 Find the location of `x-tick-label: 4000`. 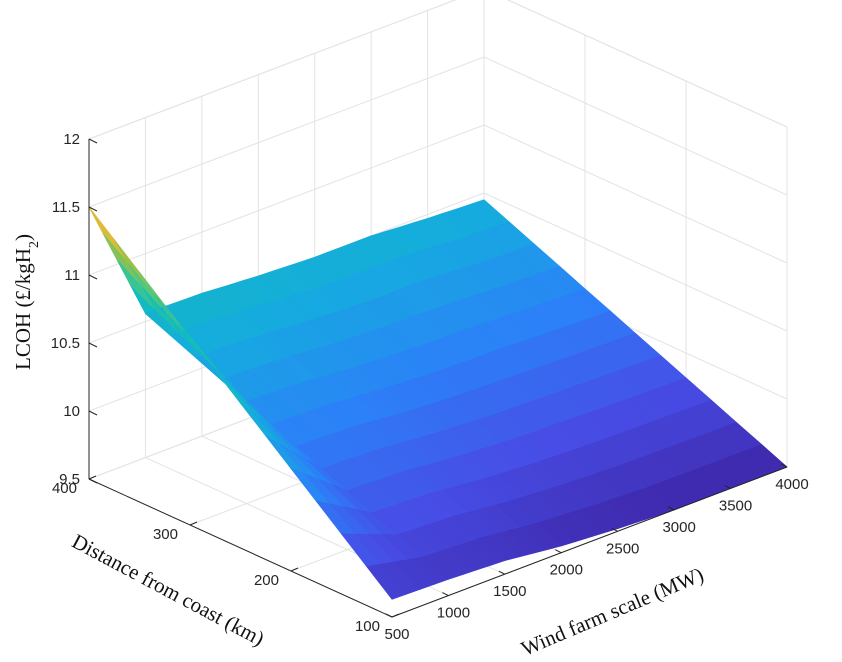

x-tick-label: 4000 is located at coordinates (791, 484).